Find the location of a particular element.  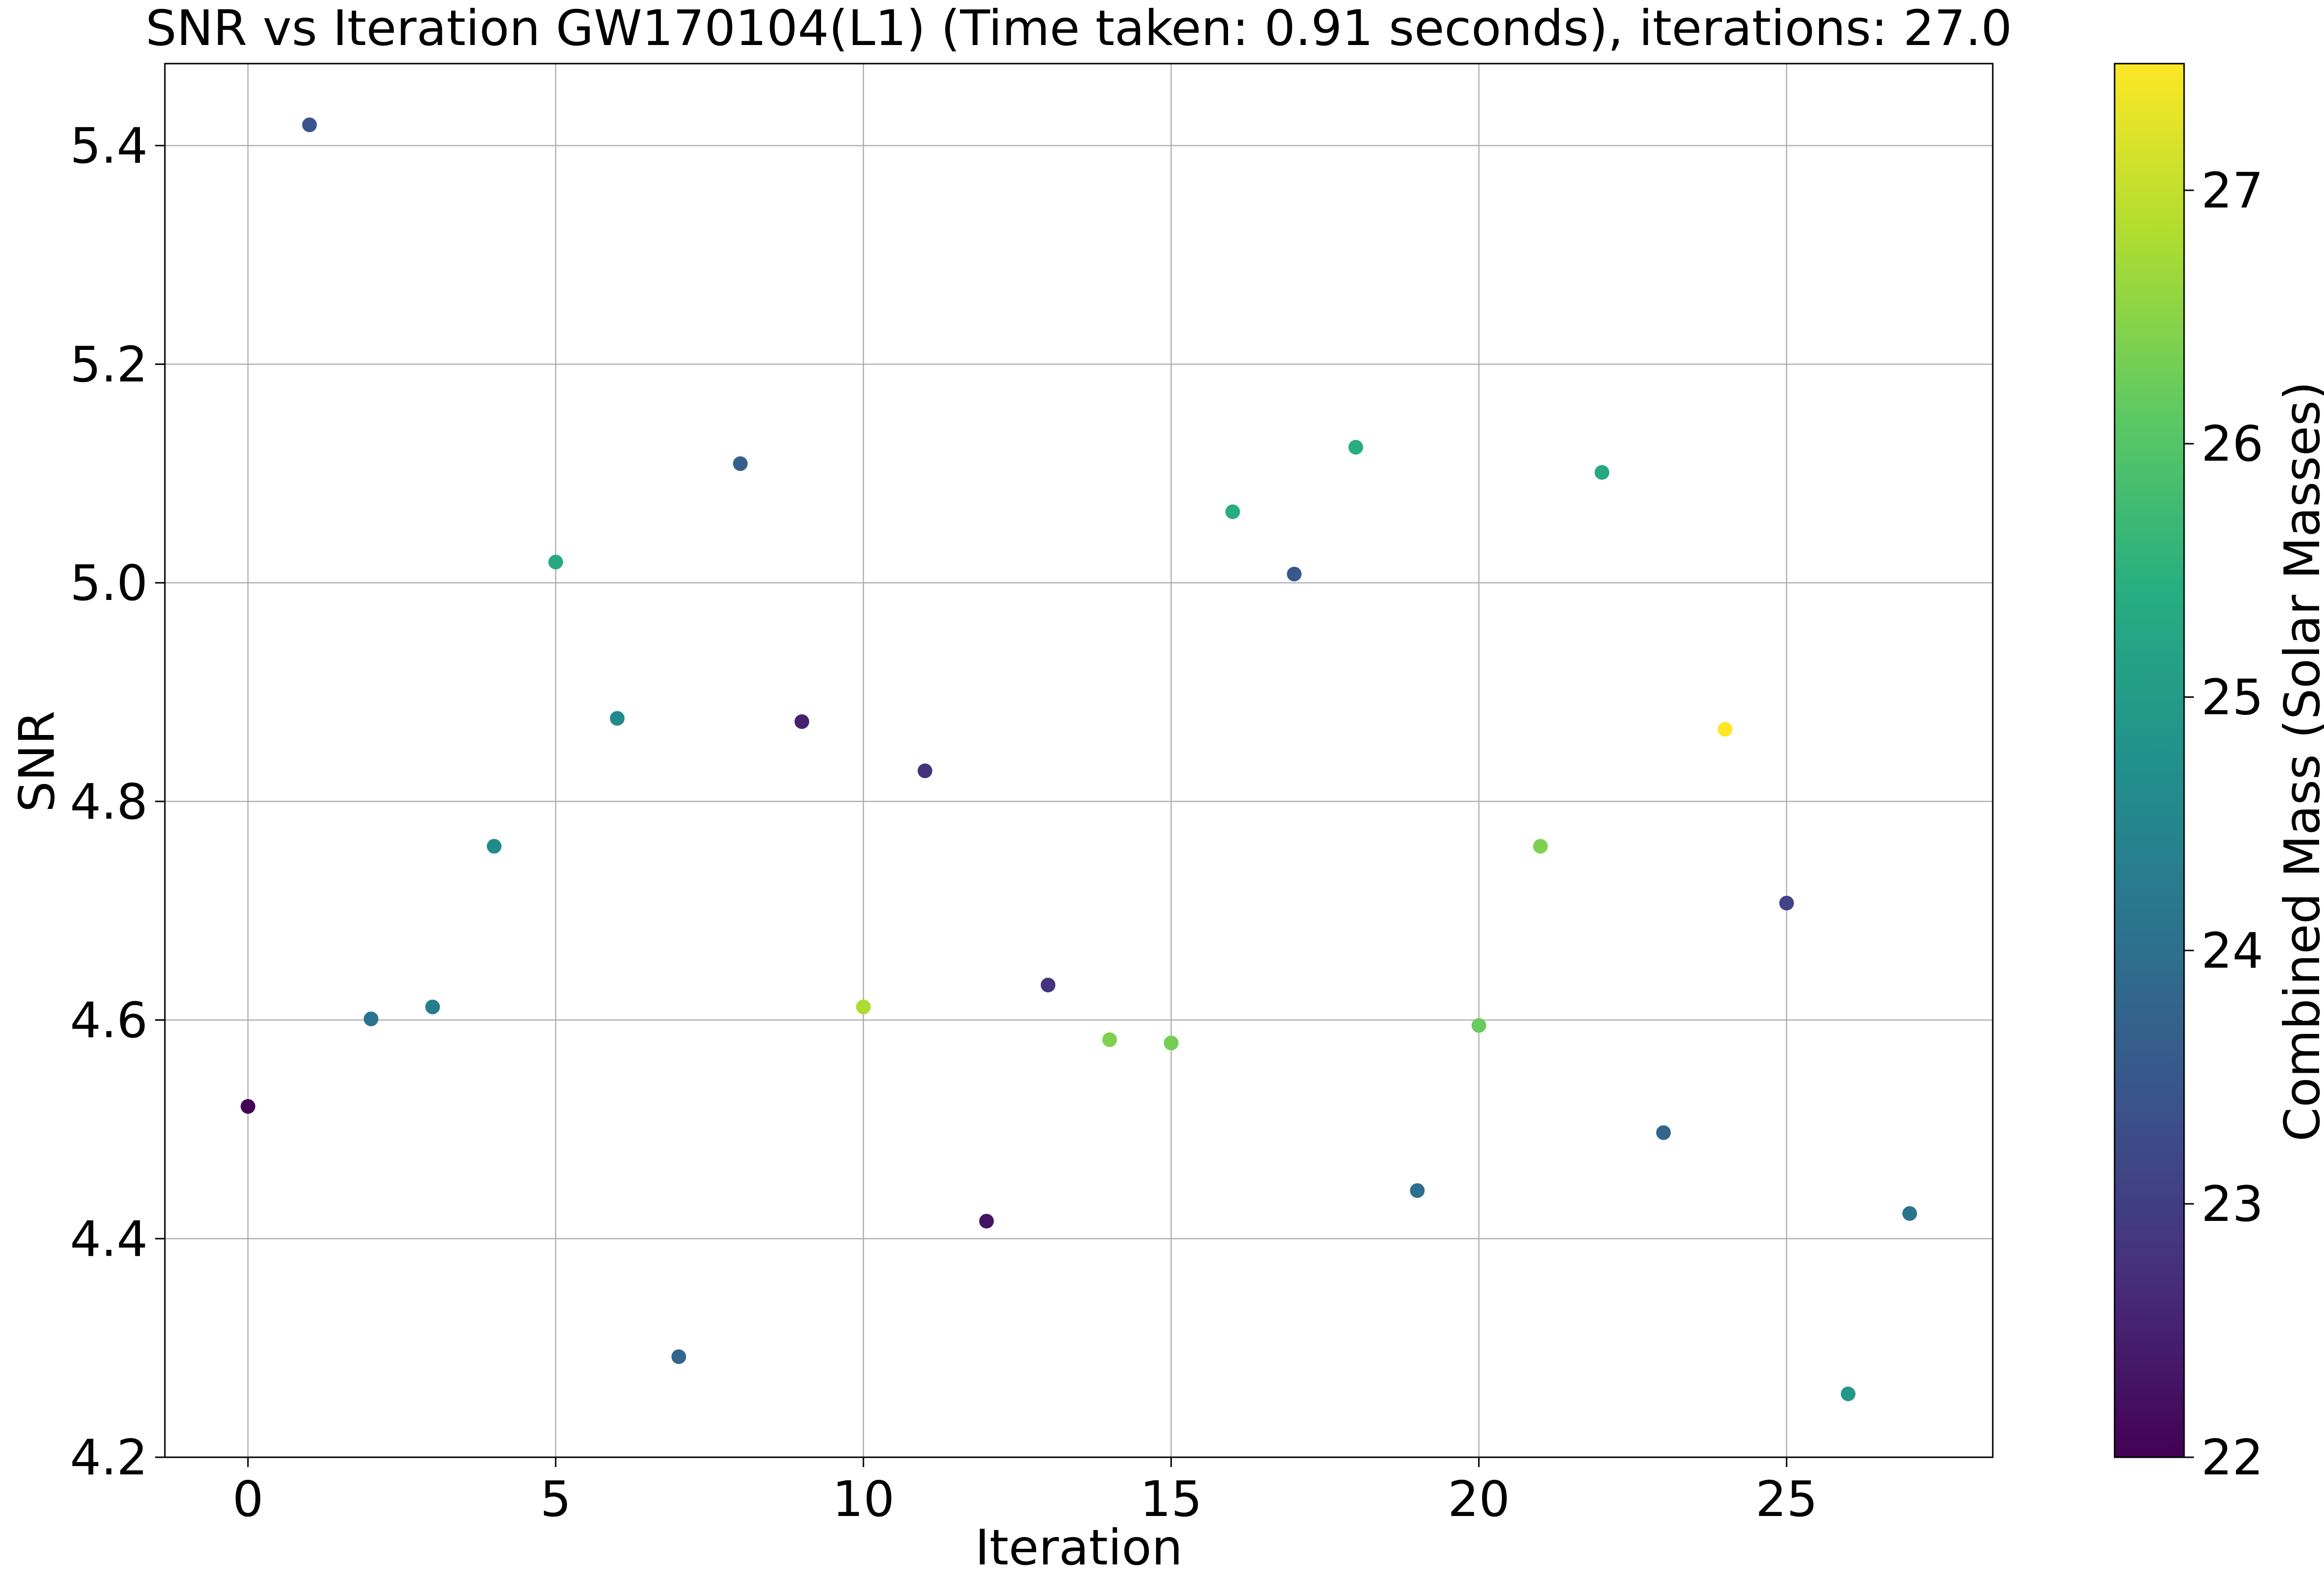

x-axis-ticks: 0 5 10 15 20 25 is located at coordinates (1025, 1492).